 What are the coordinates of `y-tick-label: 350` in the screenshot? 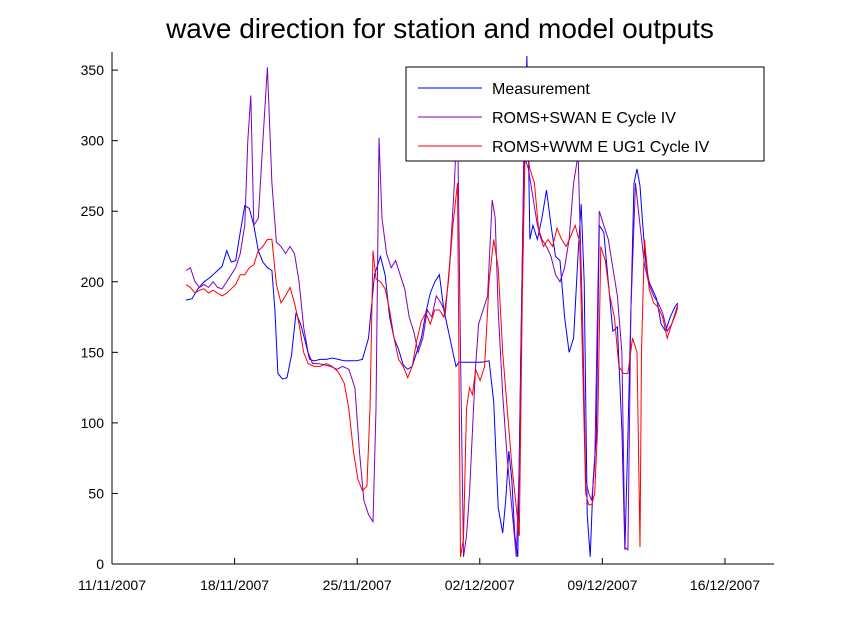 It's located at (93, 70).